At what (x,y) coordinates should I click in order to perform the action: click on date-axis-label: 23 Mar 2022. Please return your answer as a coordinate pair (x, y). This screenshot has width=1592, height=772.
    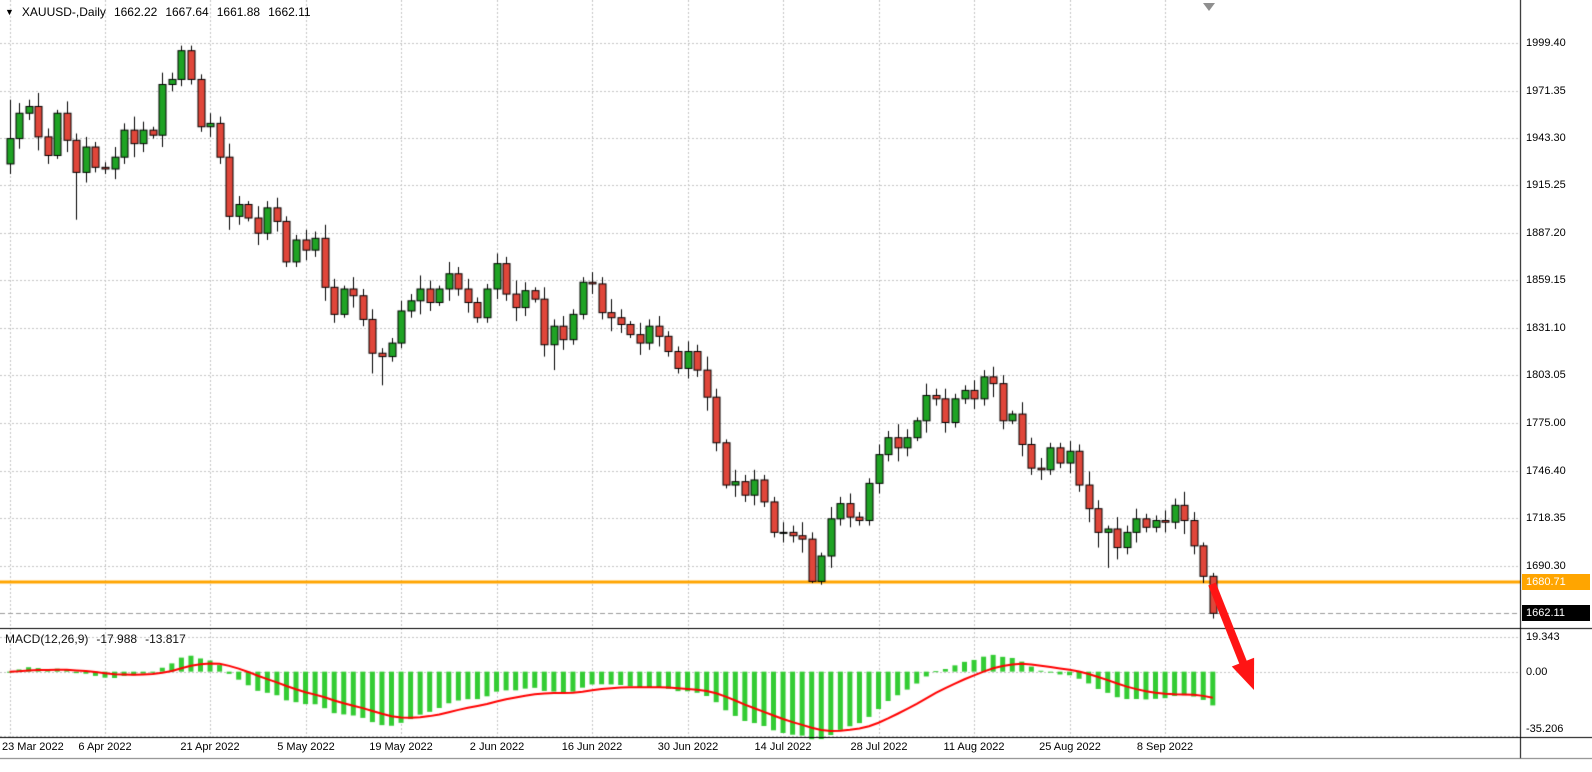
    Looking at the image, I should click on (33, 747).